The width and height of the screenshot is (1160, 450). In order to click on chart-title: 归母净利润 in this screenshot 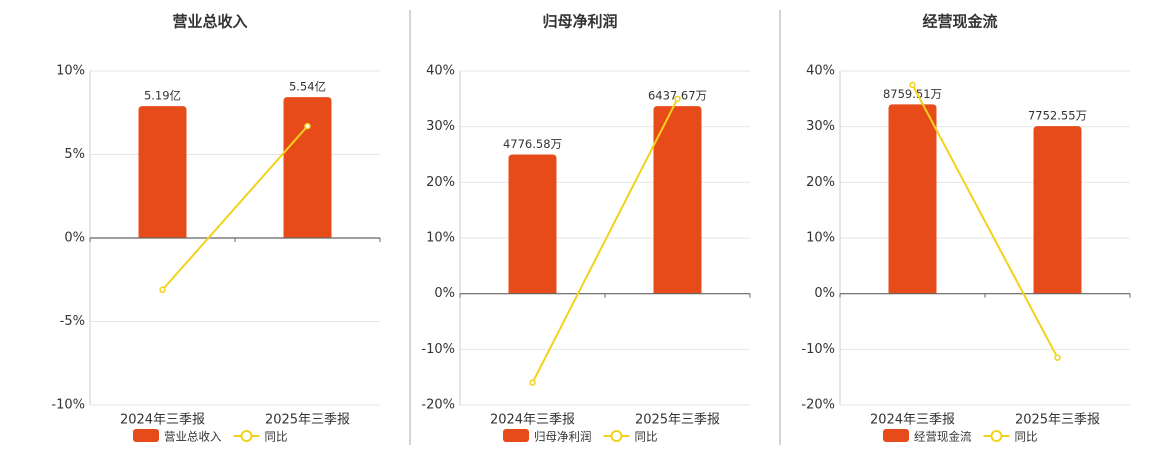, I will do `click(579, 22)`.